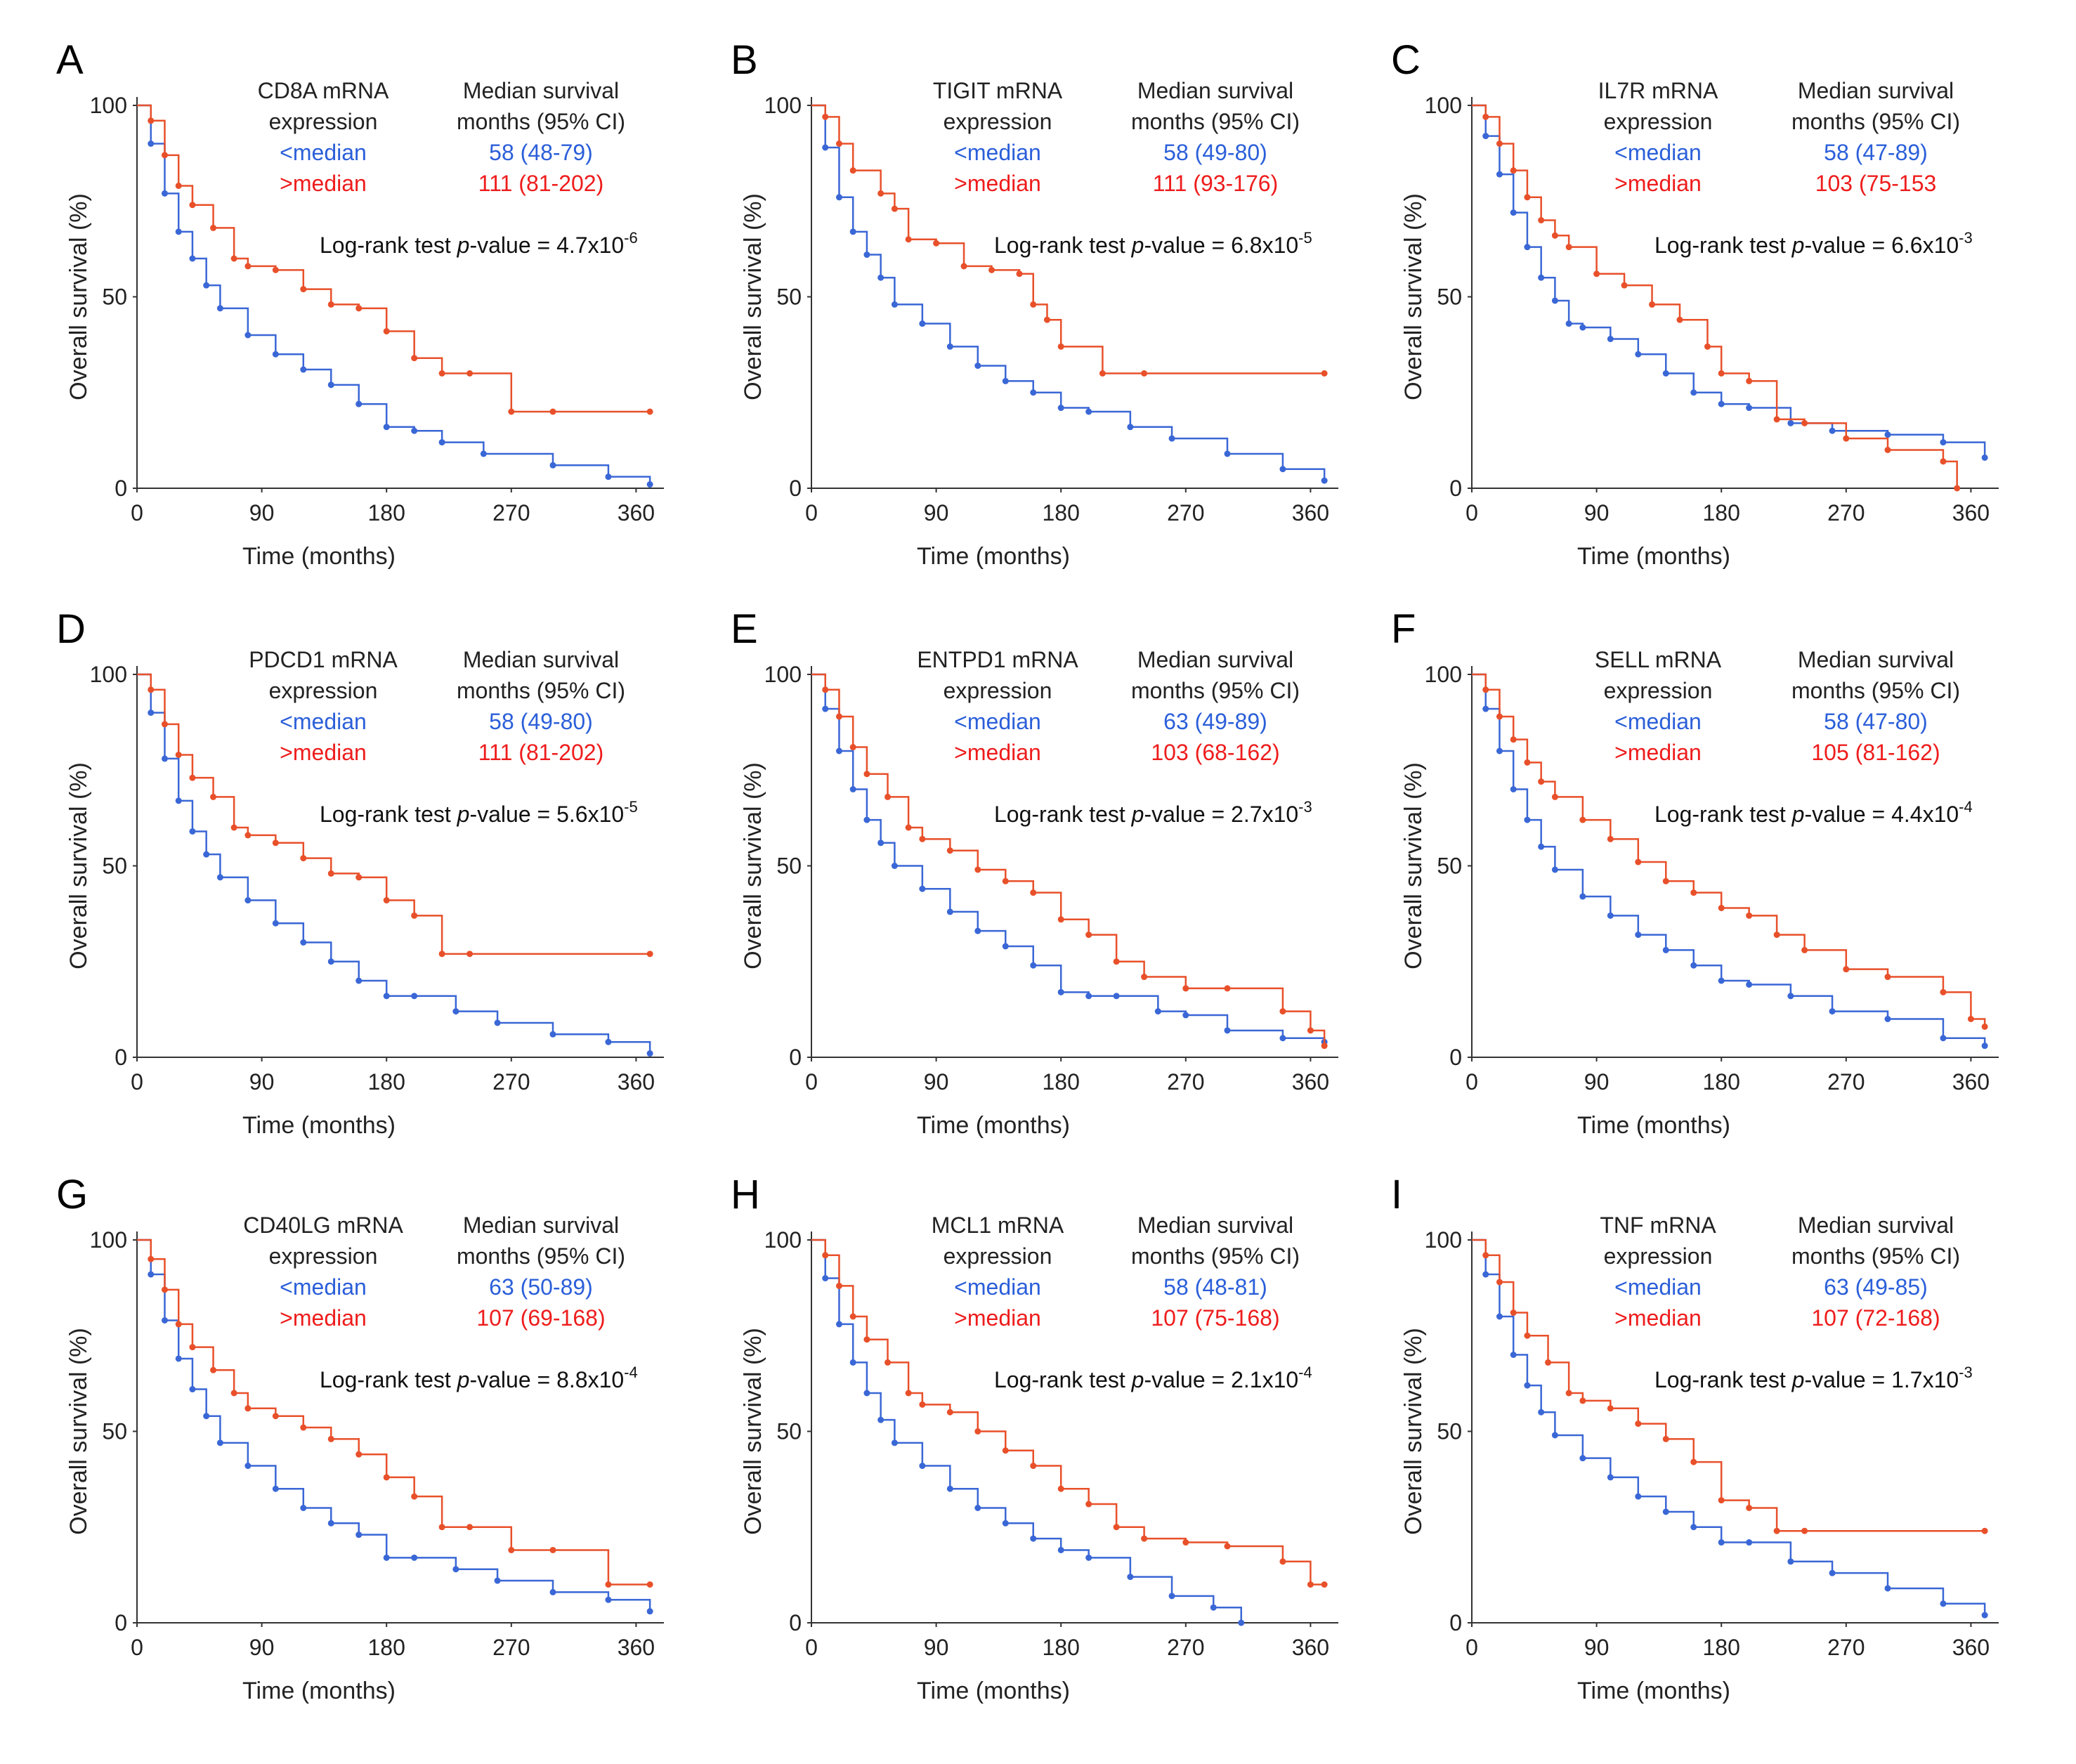  I want to click on pvalue-value: = 6.6x10, so click(1915, 246).